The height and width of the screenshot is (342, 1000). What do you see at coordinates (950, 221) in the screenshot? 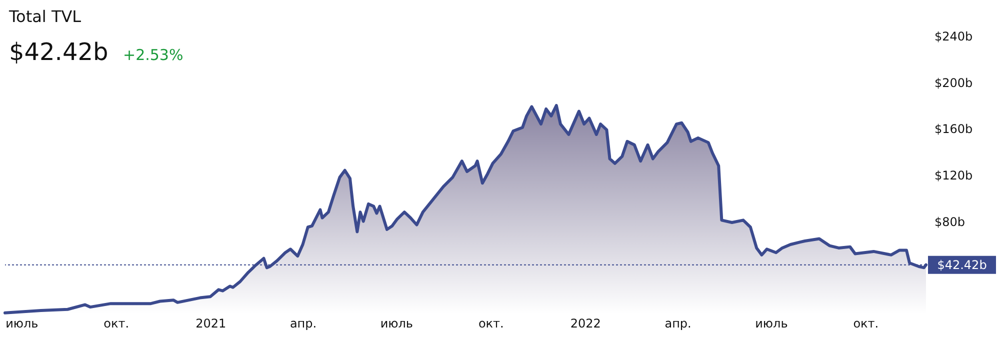
I see `y-tick-label: $80b` at bounding box center [950, 221].